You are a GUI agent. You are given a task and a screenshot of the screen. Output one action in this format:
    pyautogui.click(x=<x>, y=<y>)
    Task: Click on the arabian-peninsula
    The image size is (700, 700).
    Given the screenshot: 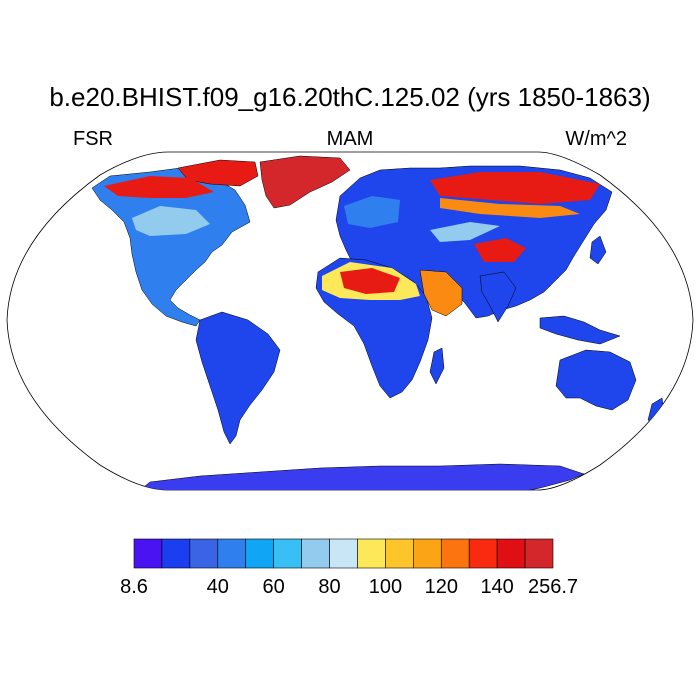 What is the action you would take?
    pyautogui.click(x=441, y=293)
    